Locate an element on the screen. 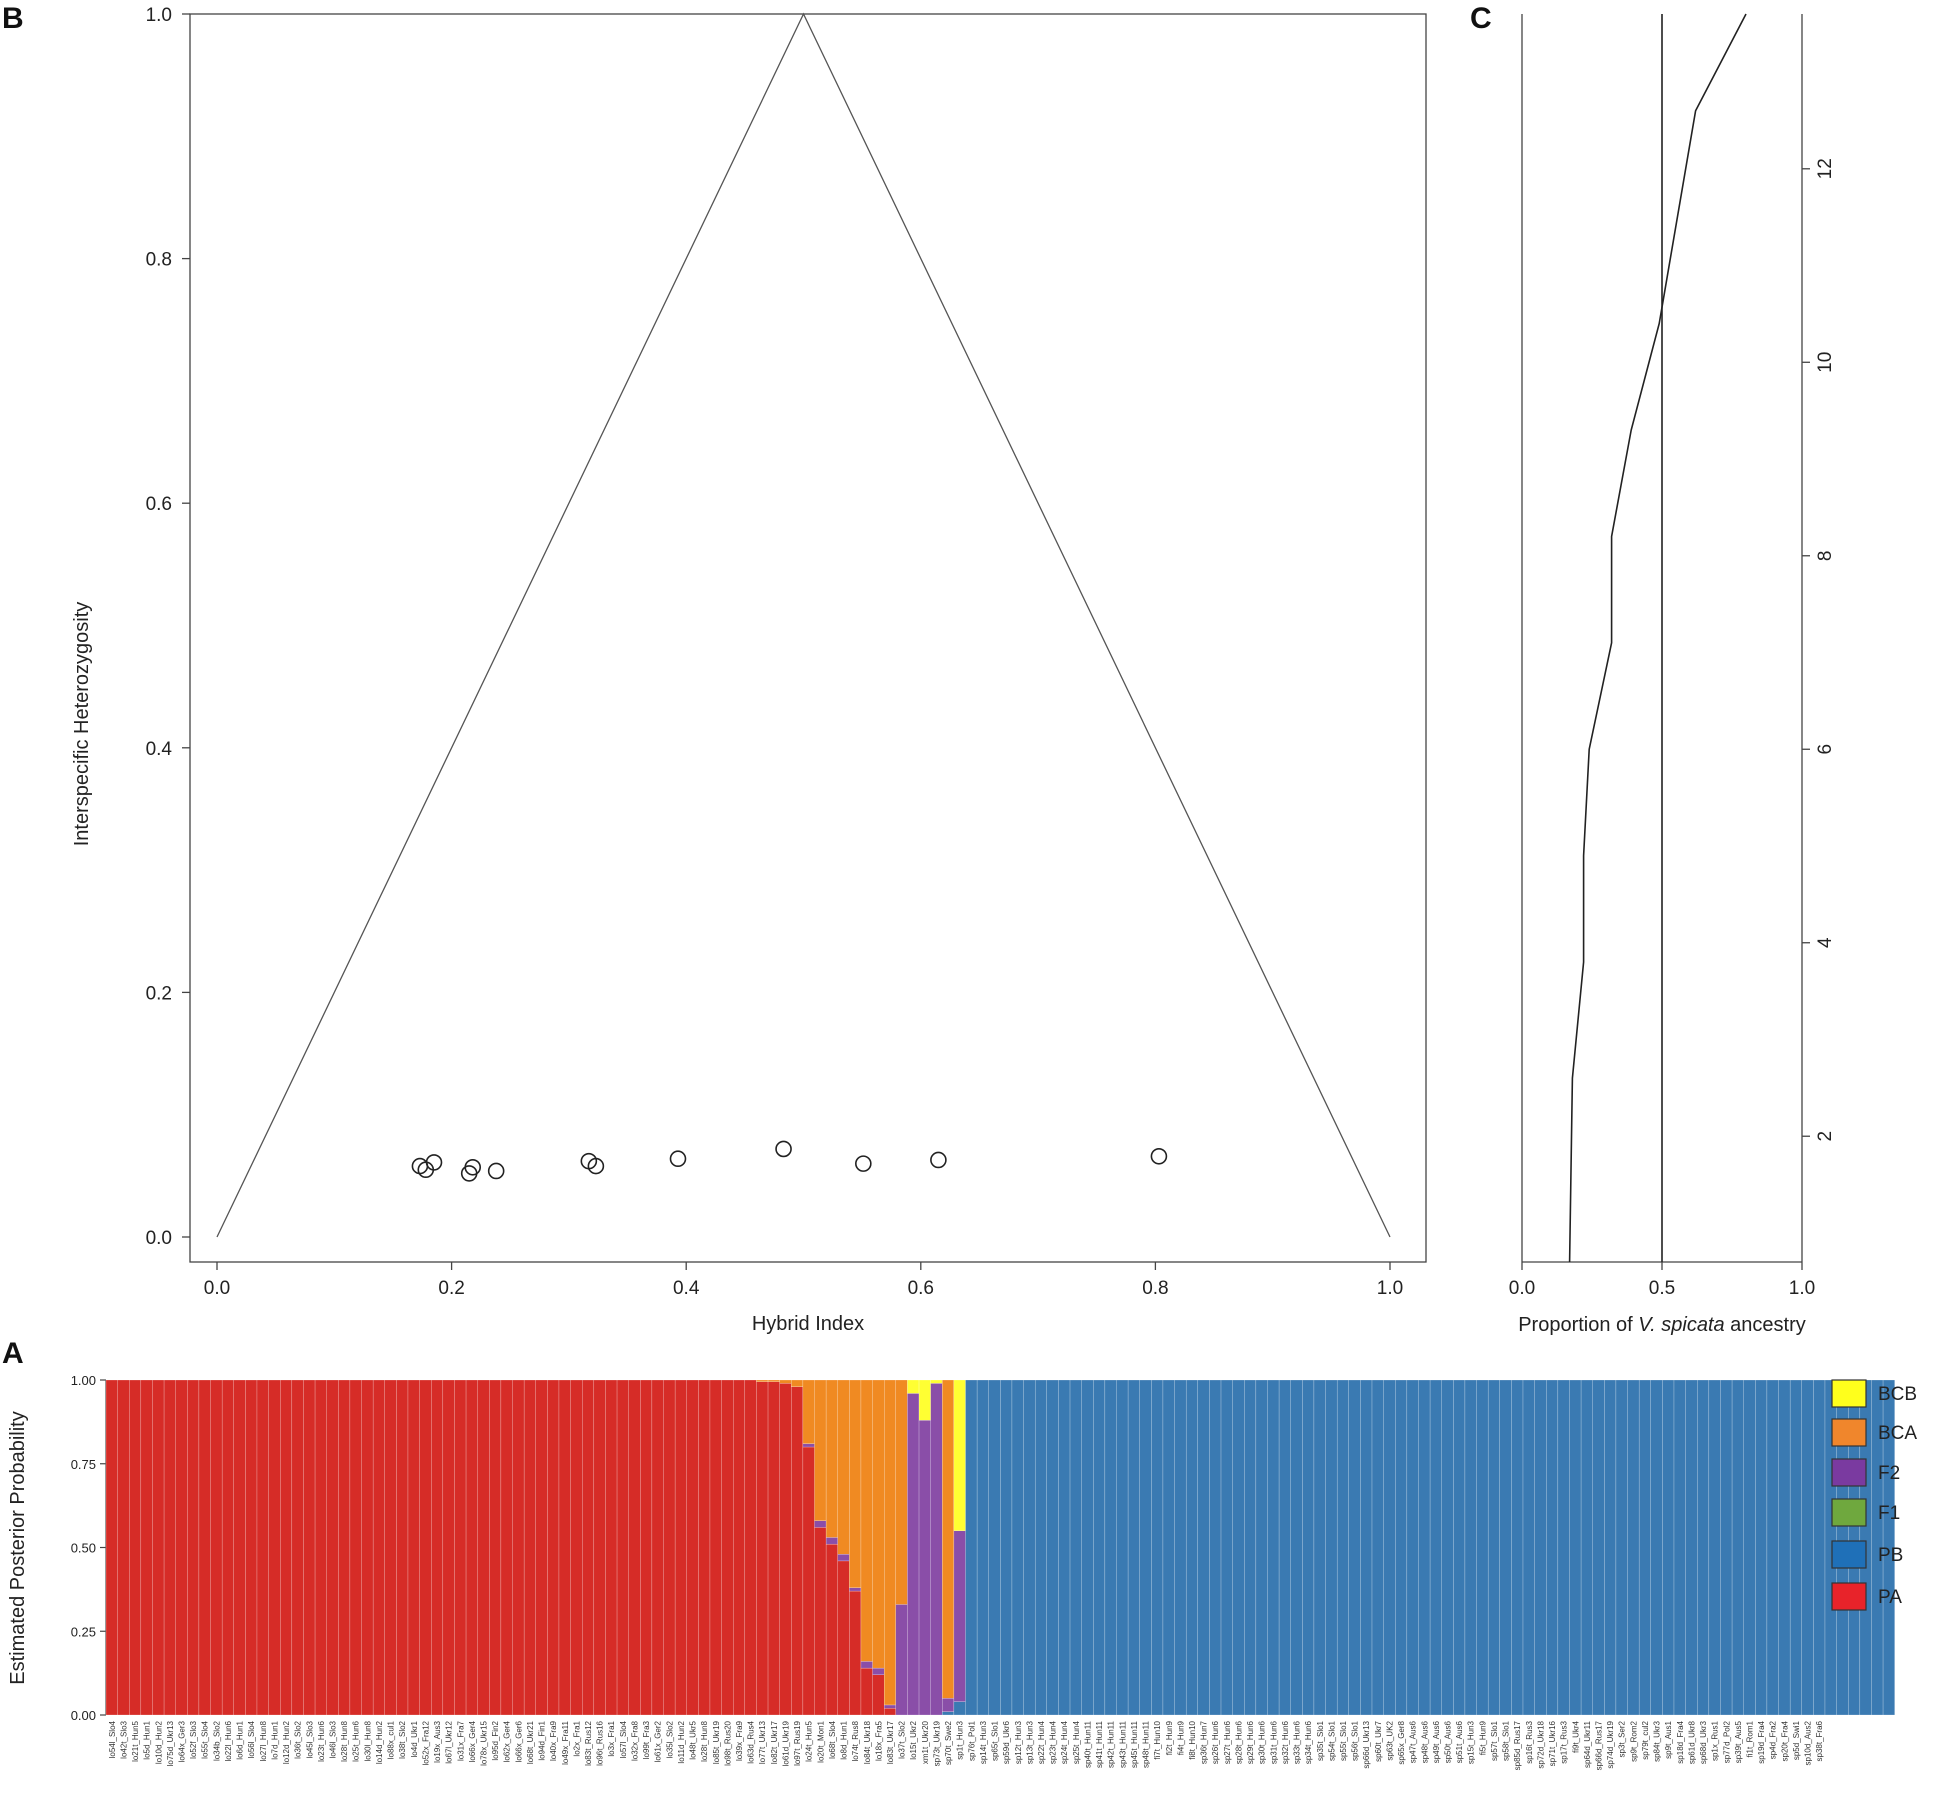 The width and height of the screenshot is (1950, 1793). sample-label: fi9t_Ukr4 is located at coordinates (1575, 1736).